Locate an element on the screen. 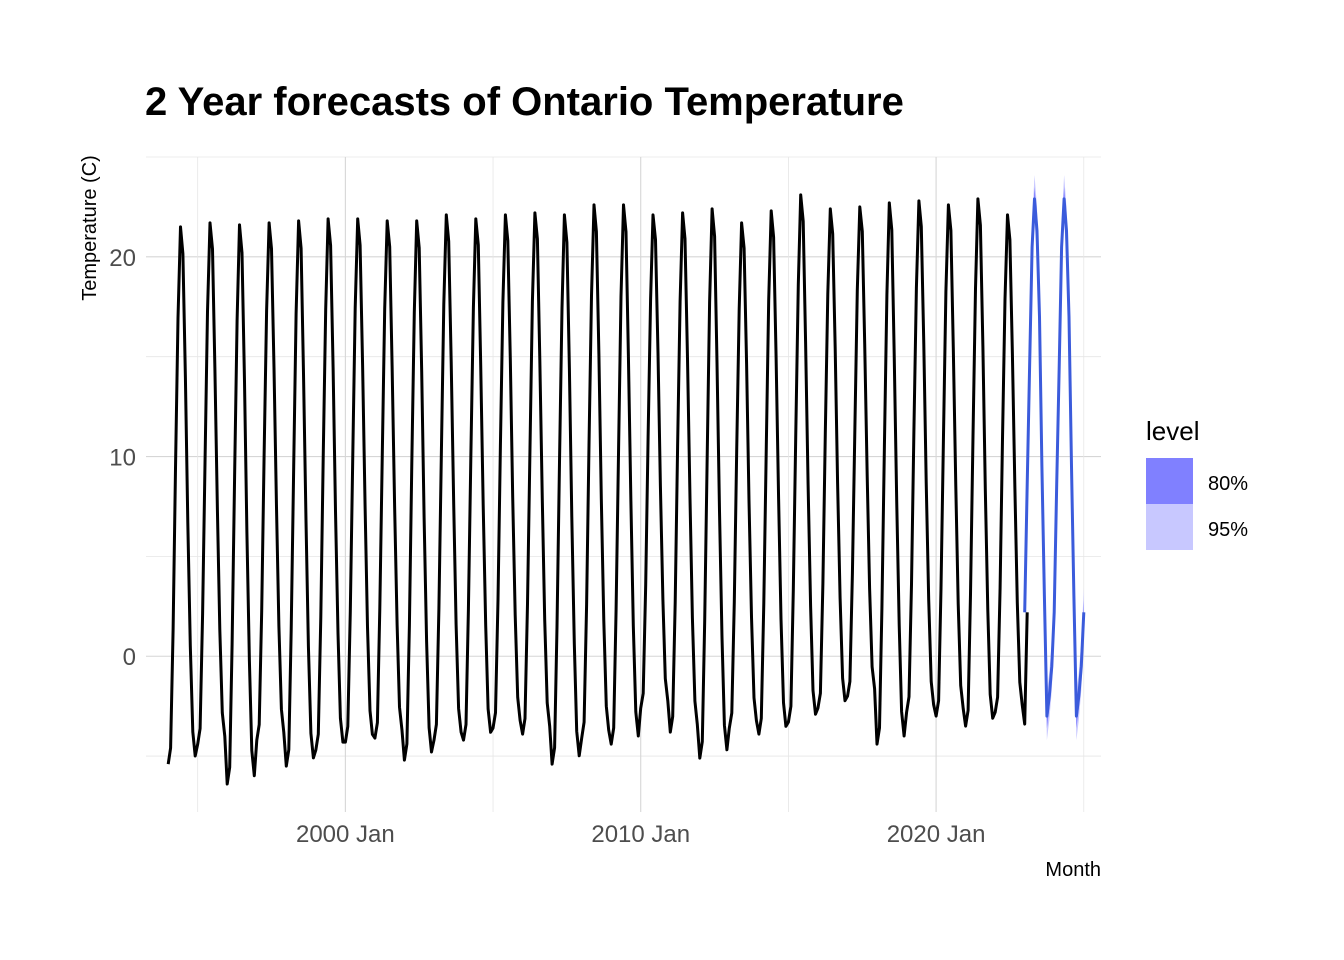  x-tick-label: 2010 Jan is located at coordinates (640, 834).